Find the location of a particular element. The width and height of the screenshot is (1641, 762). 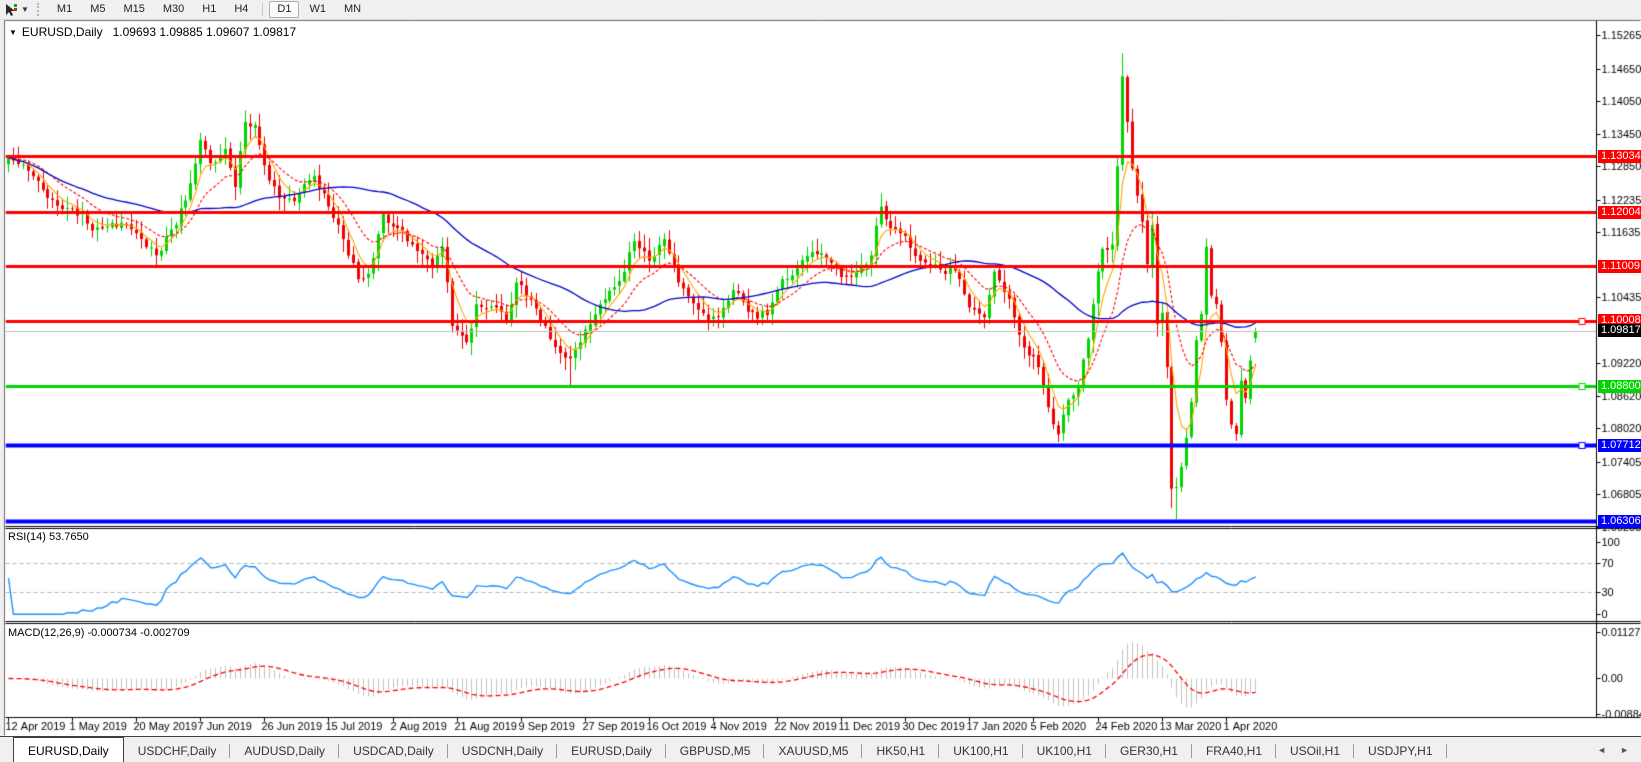

rsi-indicator-label: RSI(14) 53.7650 is located at coordinates (48, 537).